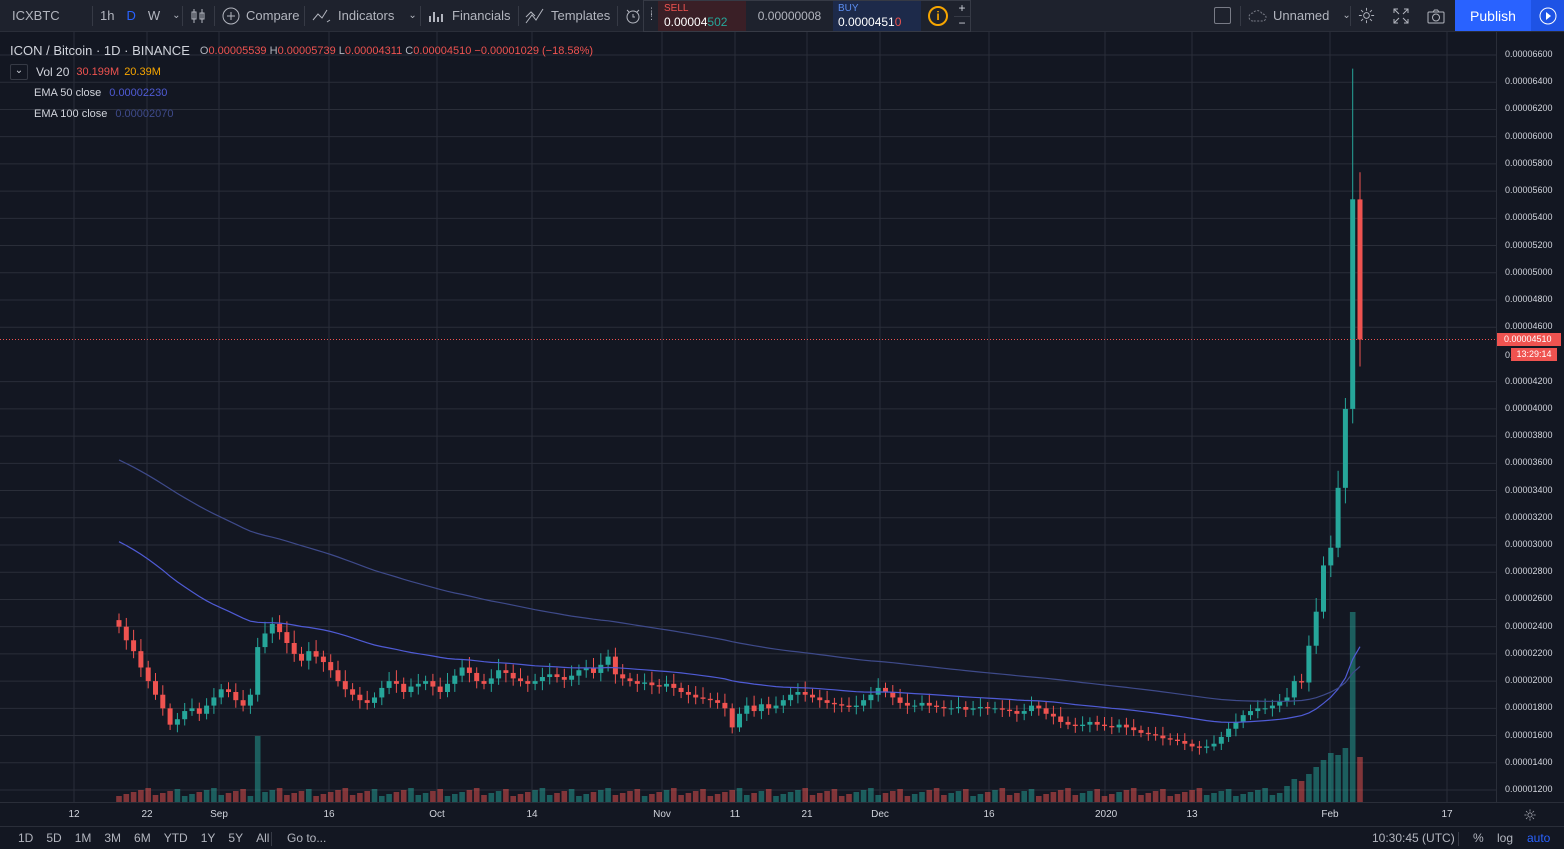  I want to click on range-5d: 5D, so click(54, 838).